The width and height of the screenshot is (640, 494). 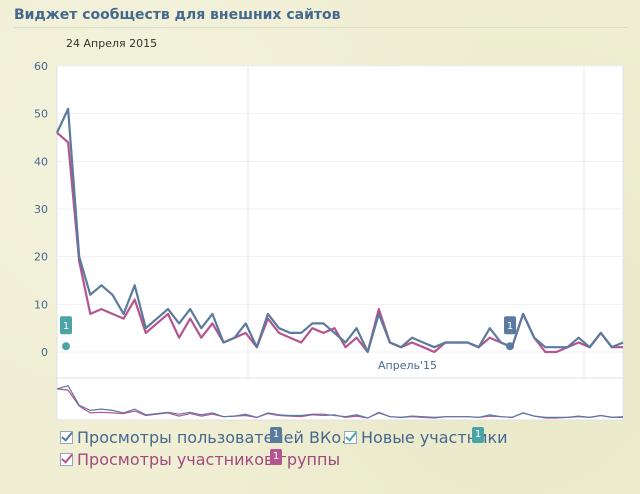 I want to click on title-divider, so click(x=321, y=27).